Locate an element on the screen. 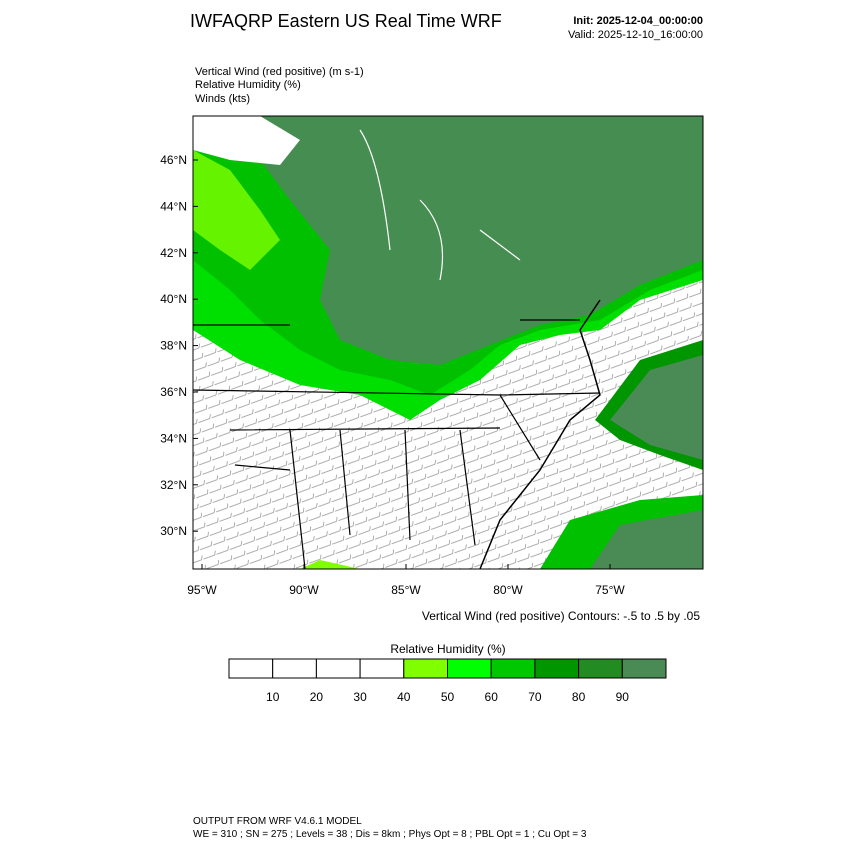 The image size is (850, 855). lon-label: 75°W is located at coordinates (610, 590).